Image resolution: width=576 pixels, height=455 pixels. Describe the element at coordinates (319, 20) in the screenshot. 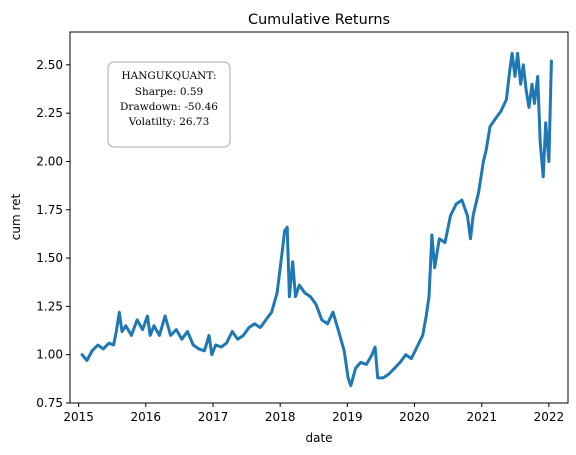

I see `chart-title: Cumulative Returns` at that location.